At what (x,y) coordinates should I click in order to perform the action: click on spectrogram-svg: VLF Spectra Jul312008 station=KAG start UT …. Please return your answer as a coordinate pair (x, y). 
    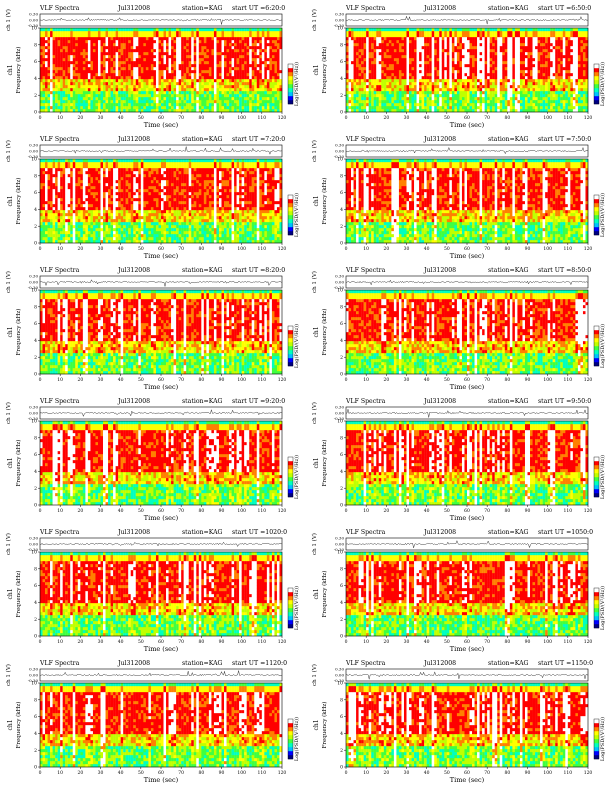
    Looking at the image, I should click on (458, 67).